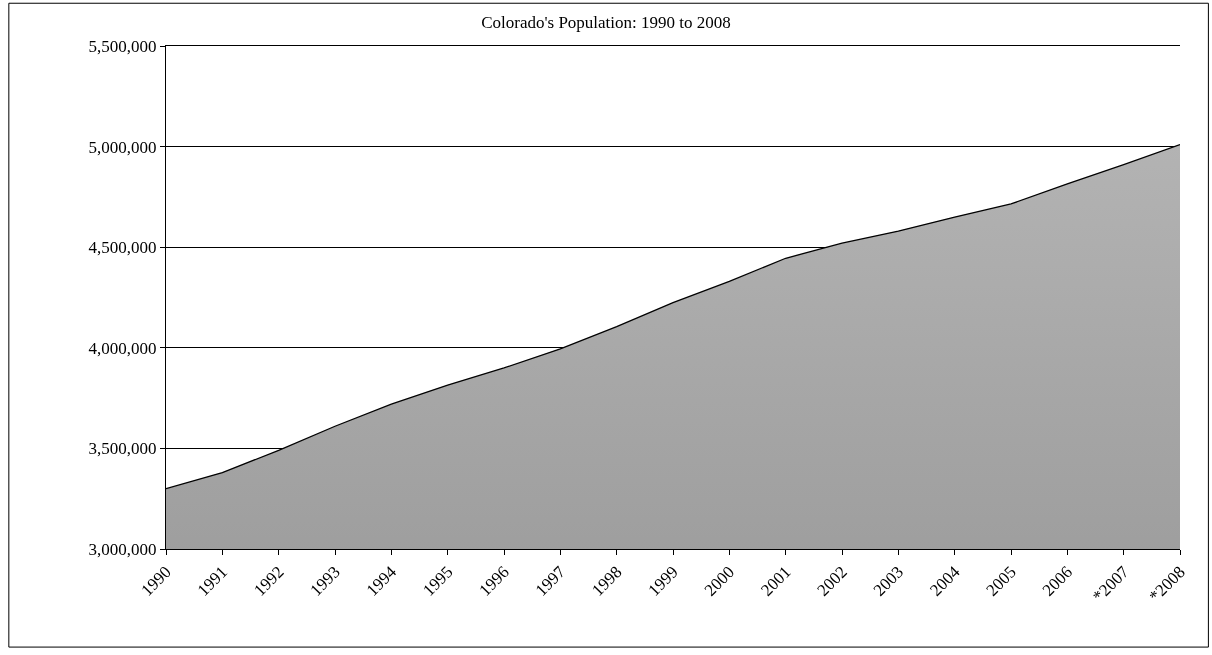 This screenshot has width=1212, height=655. What do you see at coordinates (122, 348) in the screenshot?
I see `y-tick-label: 4,000,000` at bounding box center [122, 348].